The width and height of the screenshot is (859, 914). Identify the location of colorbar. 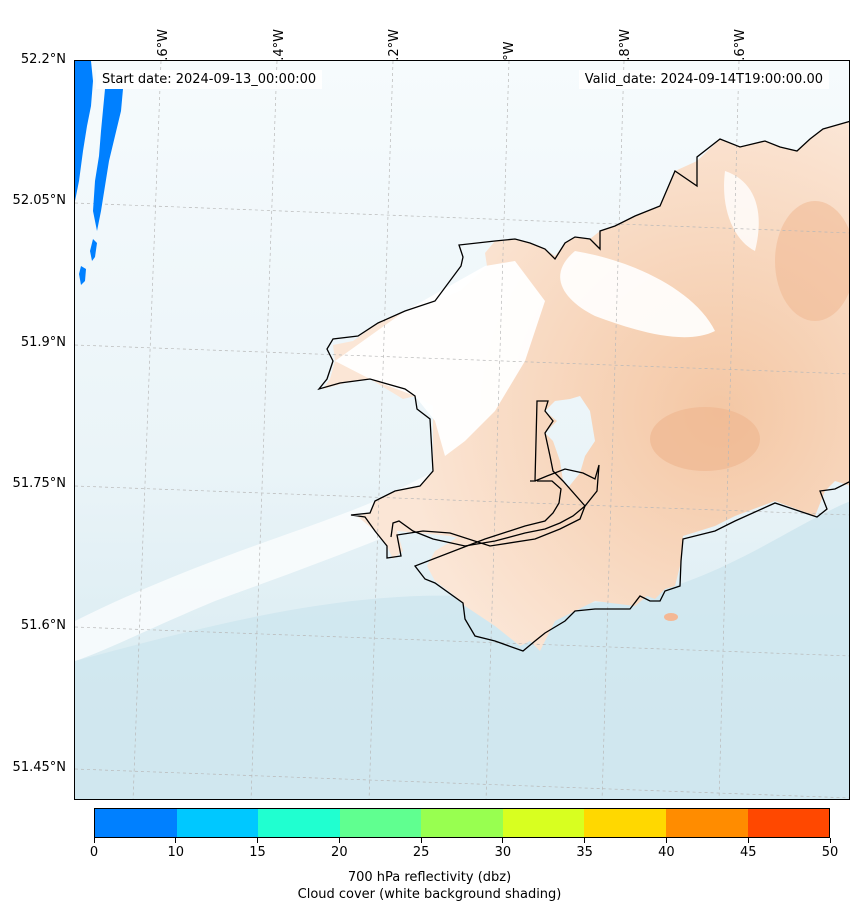
(462, 823).